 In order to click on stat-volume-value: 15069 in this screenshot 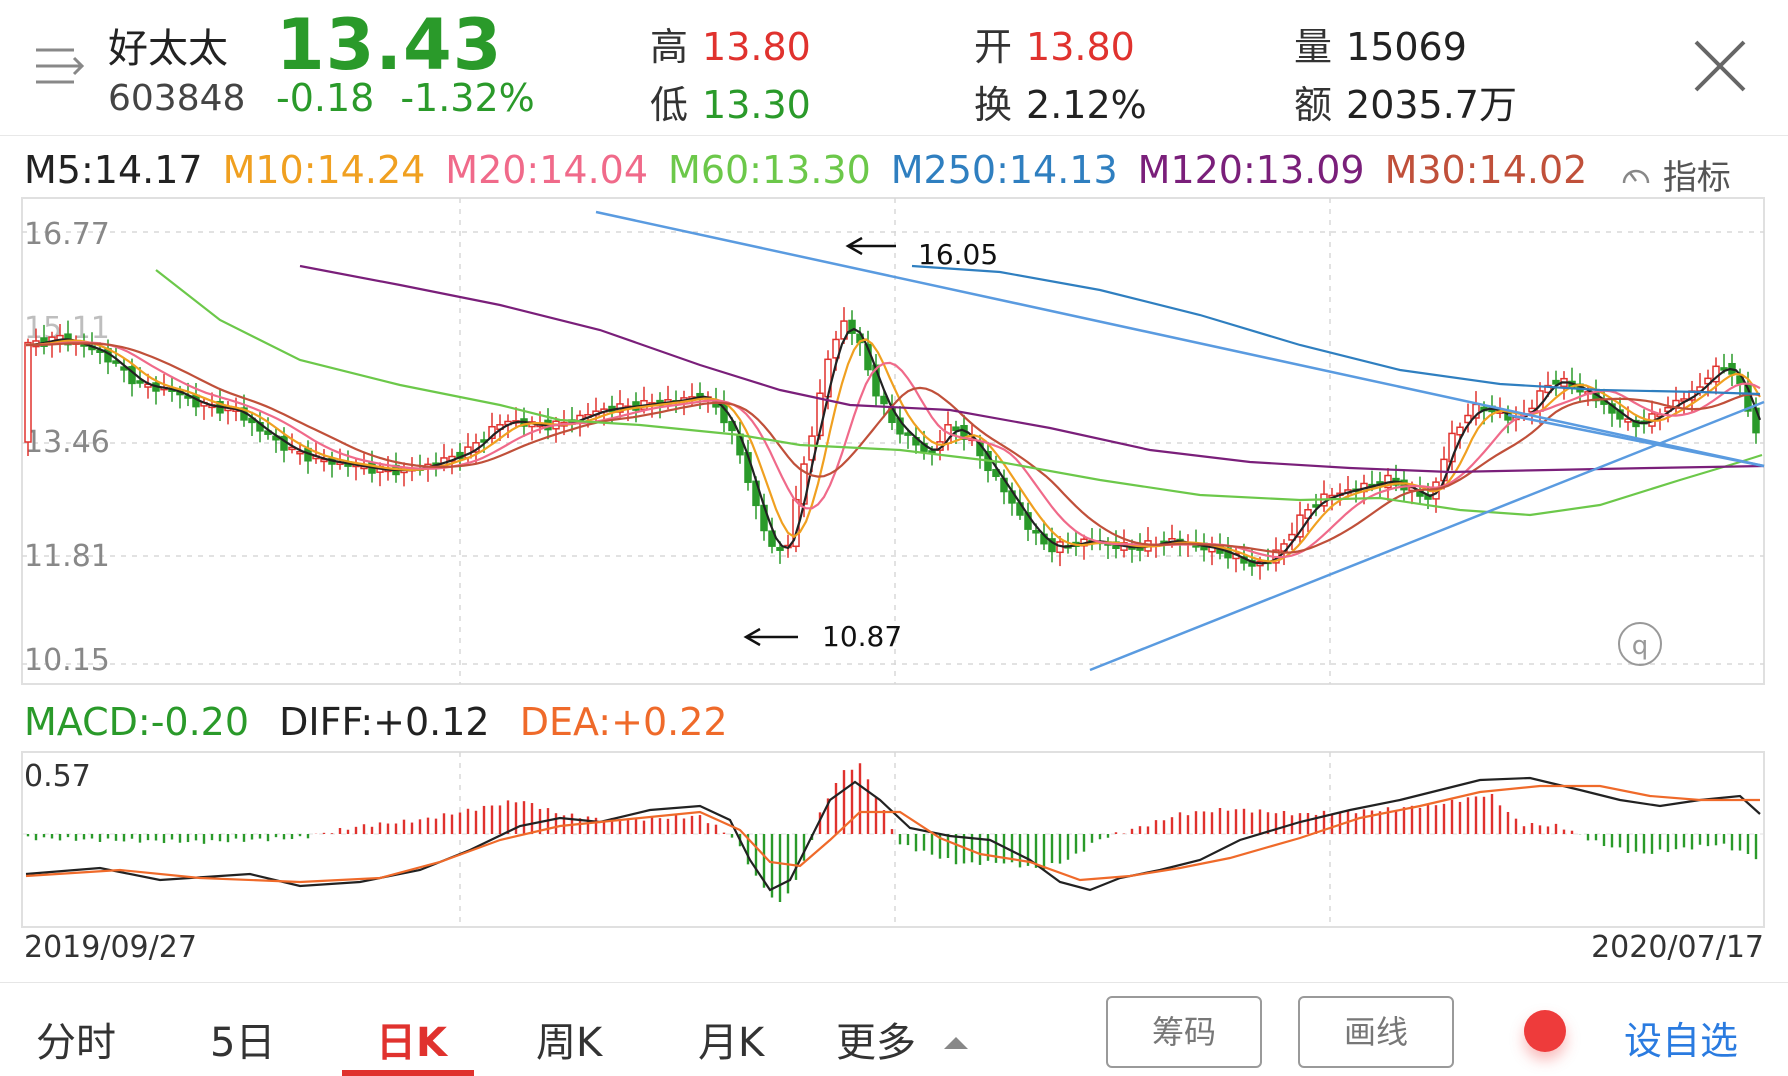, I will do `click(1406, 47)`.